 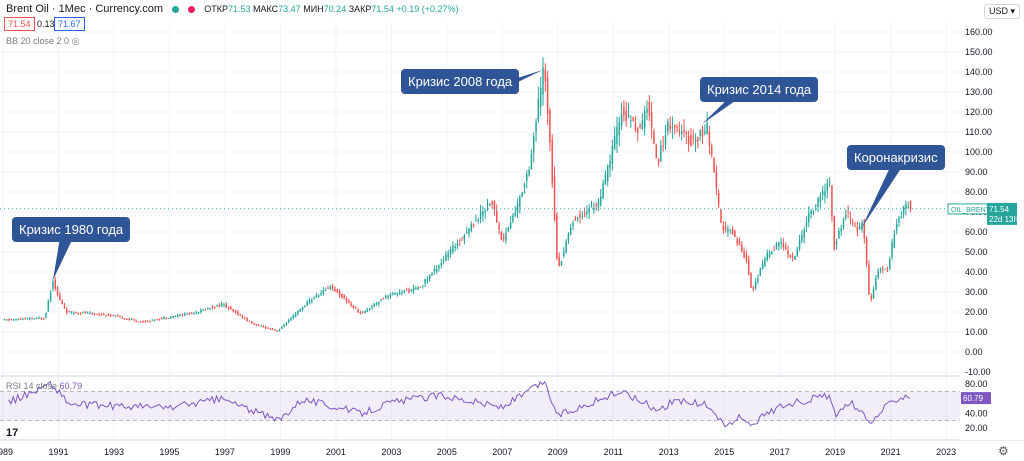 I want to click on time-tick-label: 2021, so click(x=891, y=452).